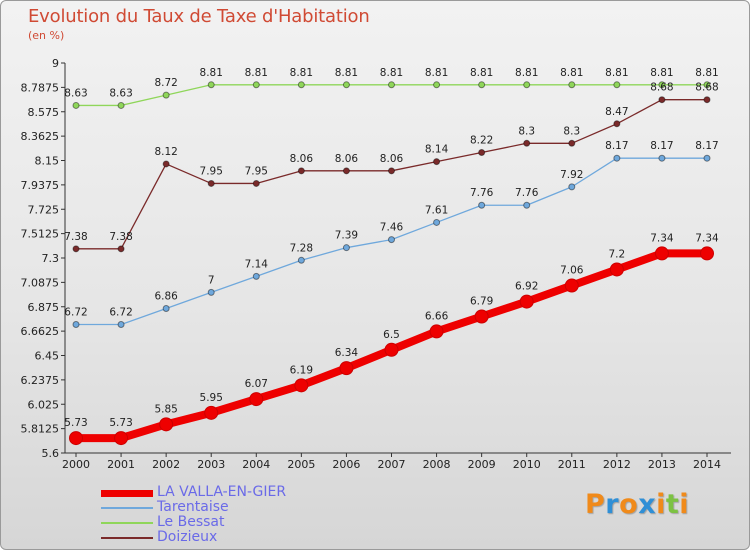  Describe the element at coordinates (47, 356) in the screenshot. I see `y-tick-label: 6.45` at that location.